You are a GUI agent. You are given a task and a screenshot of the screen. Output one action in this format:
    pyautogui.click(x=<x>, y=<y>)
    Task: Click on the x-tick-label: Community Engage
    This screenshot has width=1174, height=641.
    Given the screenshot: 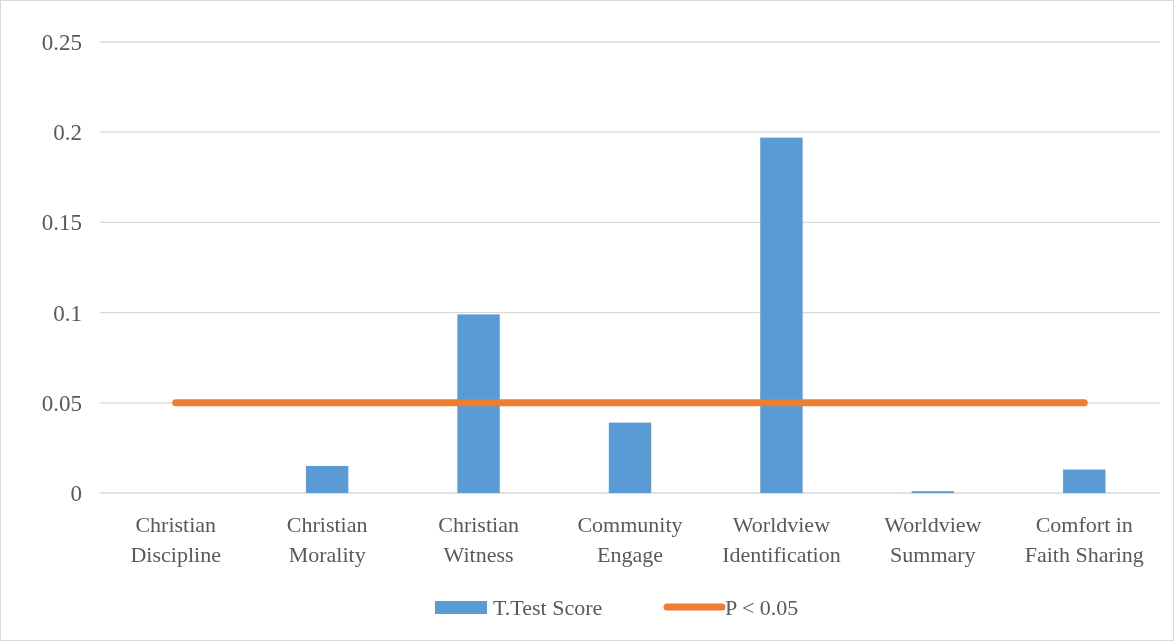 What is the action you would take?
    pyautogui.click(x=630, y=539)
    